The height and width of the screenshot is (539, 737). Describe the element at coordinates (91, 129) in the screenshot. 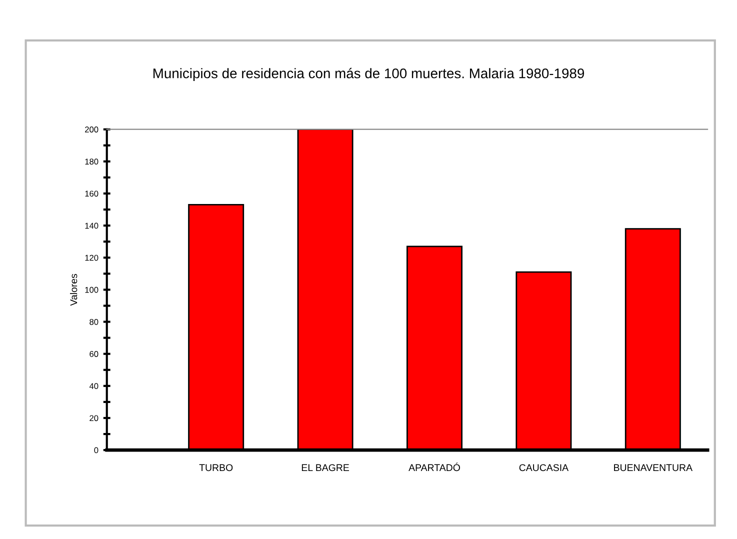

I see `y-tick-label: 200` at that location.